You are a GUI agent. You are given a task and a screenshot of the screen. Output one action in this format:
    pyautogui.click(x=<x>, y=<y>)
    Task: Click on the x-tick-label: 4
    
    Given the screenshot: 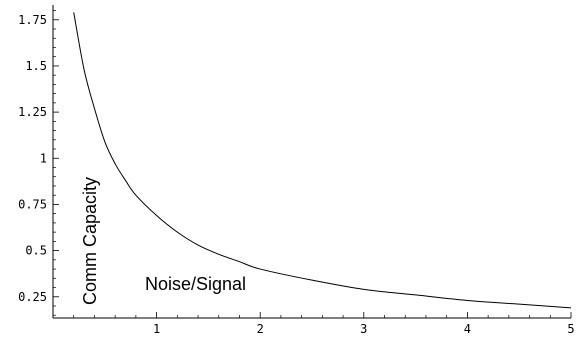 What is the action you would take?
    pyautogui.click(x=467, y=329)
    